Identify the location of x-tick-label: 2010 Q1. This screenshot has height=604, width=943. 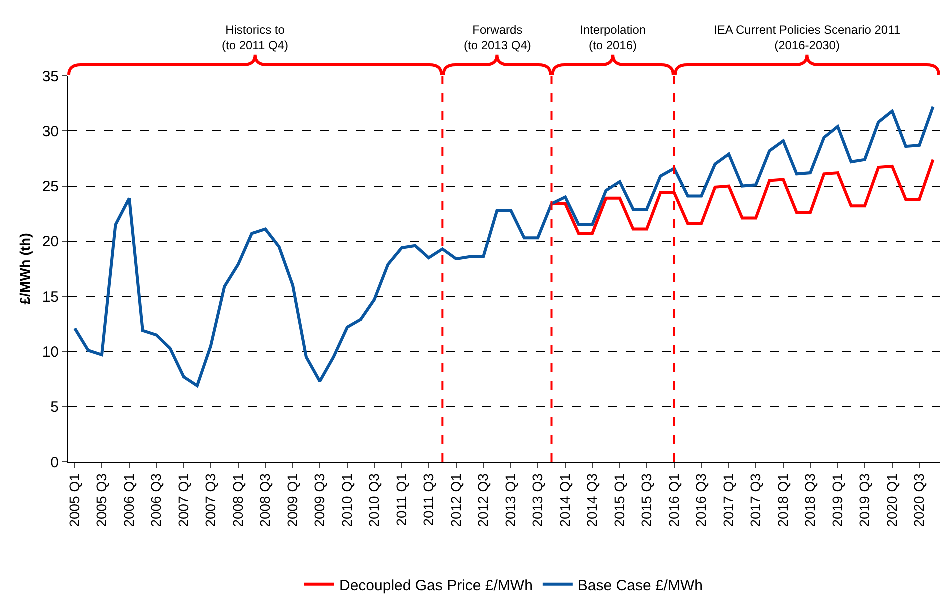
(347, 500).